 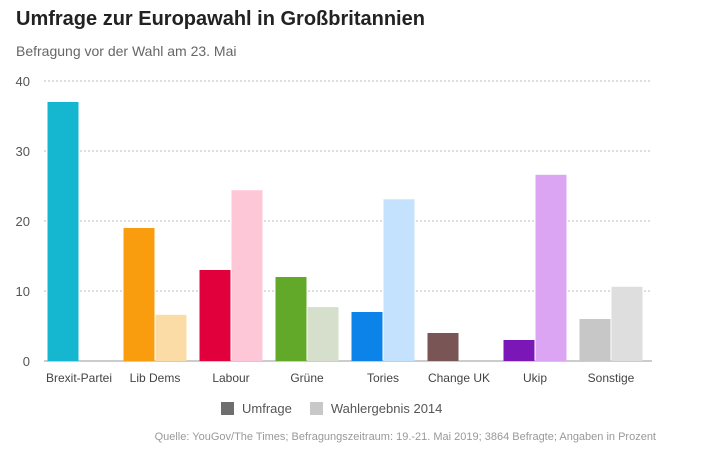 I want to click on legend-label-wahlergebnis: Wahlergebnis 2014, so click(x=386, y=408).